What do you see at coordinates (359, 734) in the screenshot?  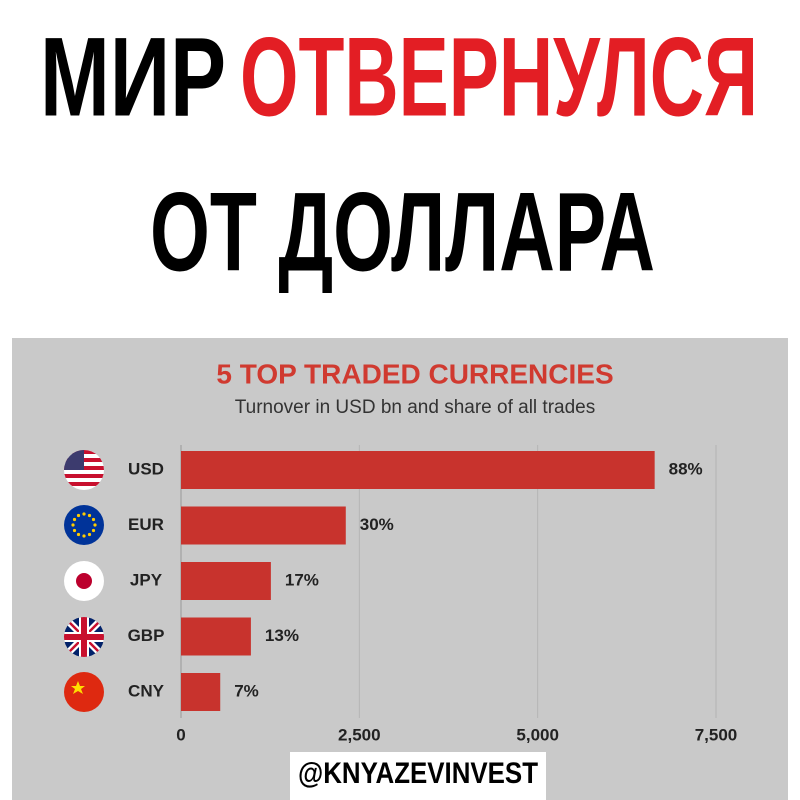 I see `x-tick-label: 2,500` at bounding box center [359, 734].